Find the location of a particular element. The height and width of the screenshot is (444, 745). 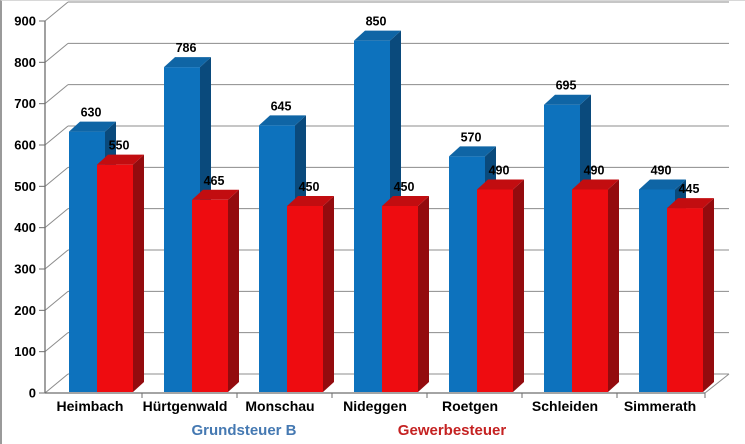

floor-depth-edge is located at coordinates (717, 383).